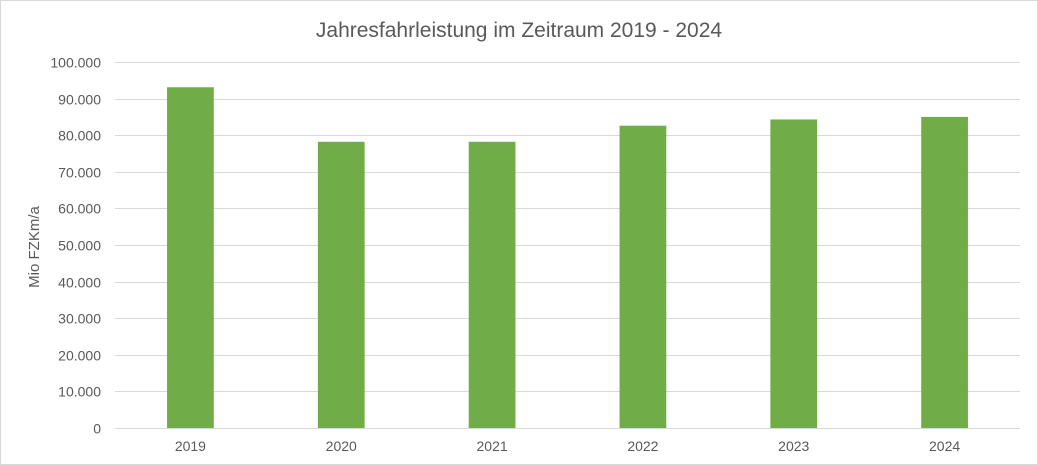 This screenshot has height=465, width=1038. I want to click on x-tick-label: 2019, so click(190, 446).